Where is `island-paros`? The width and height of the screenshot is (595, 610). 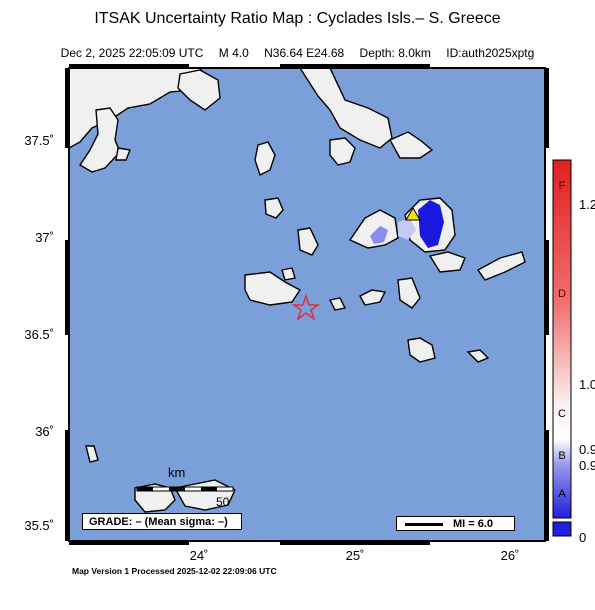 island-paros is located at coordinates (373, 229).